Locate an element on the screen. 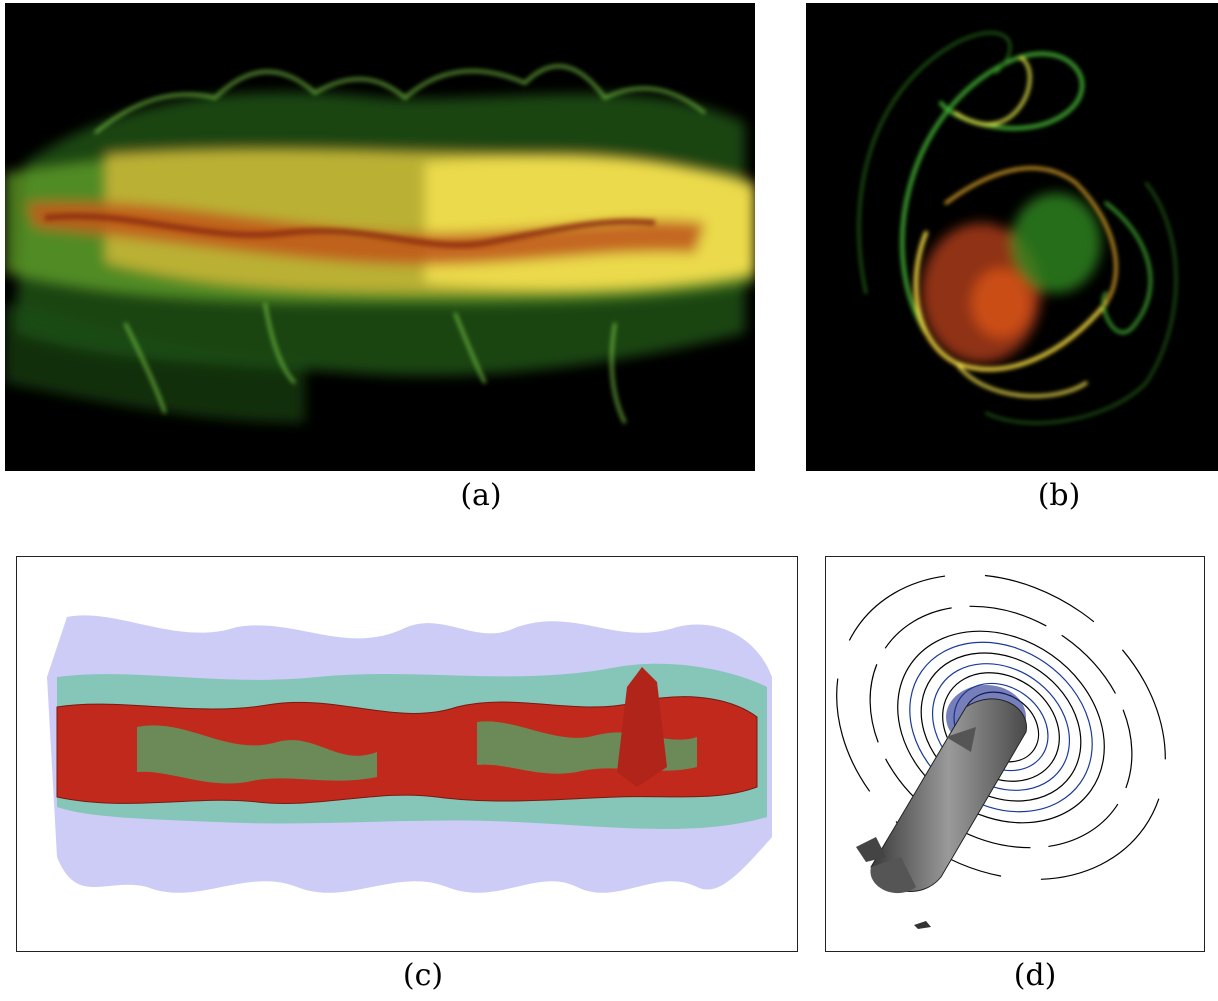 This screenshot has width=1218, height=1001. caption-d: (d) is located at coordinates (1035, 975).